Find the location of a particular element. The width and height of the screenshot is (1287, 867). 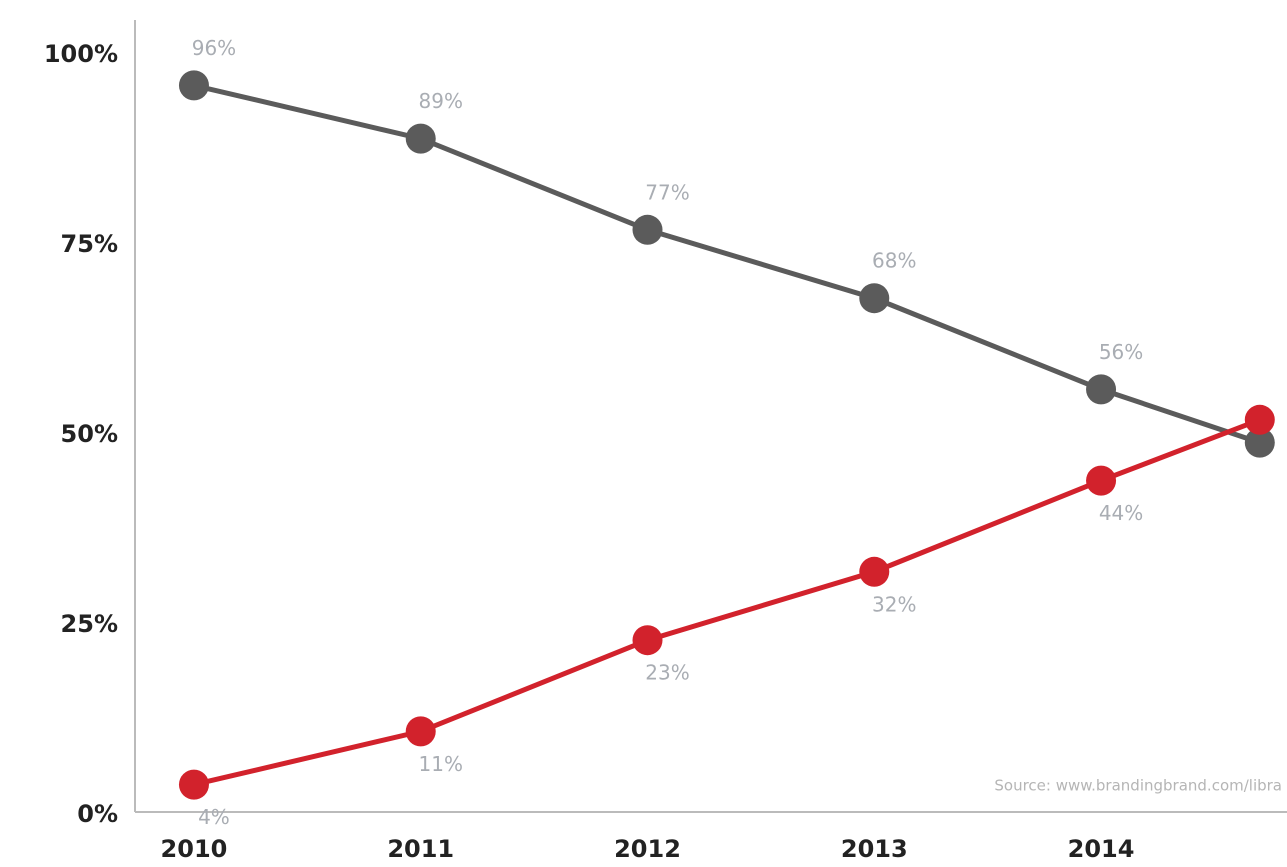

value-label: 23% is located at coordinates (667, 673).